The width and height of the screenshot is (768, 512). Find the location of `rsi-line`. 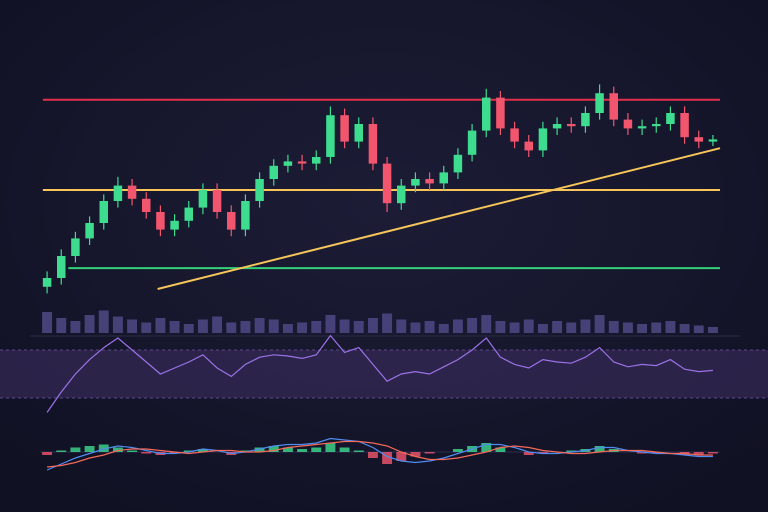

rsi-line is located at coordinates (379, 373).